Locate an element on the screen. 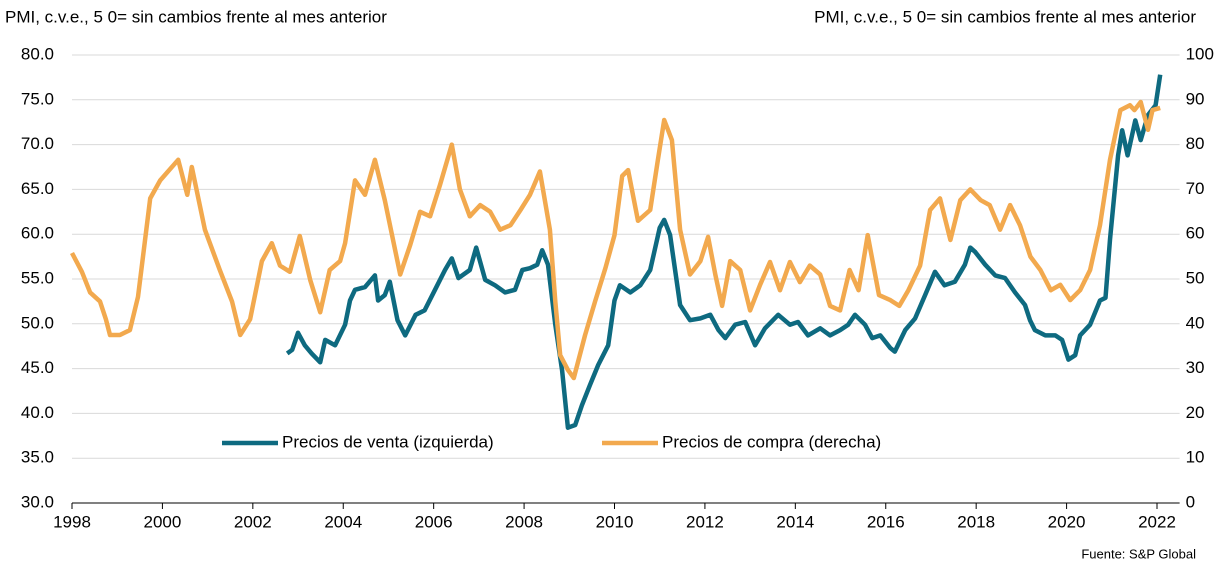 Image resolution: width=1221 pixels, height=569 pixels. y-tick-label: 40.0 is located at coordinates (37, 412).